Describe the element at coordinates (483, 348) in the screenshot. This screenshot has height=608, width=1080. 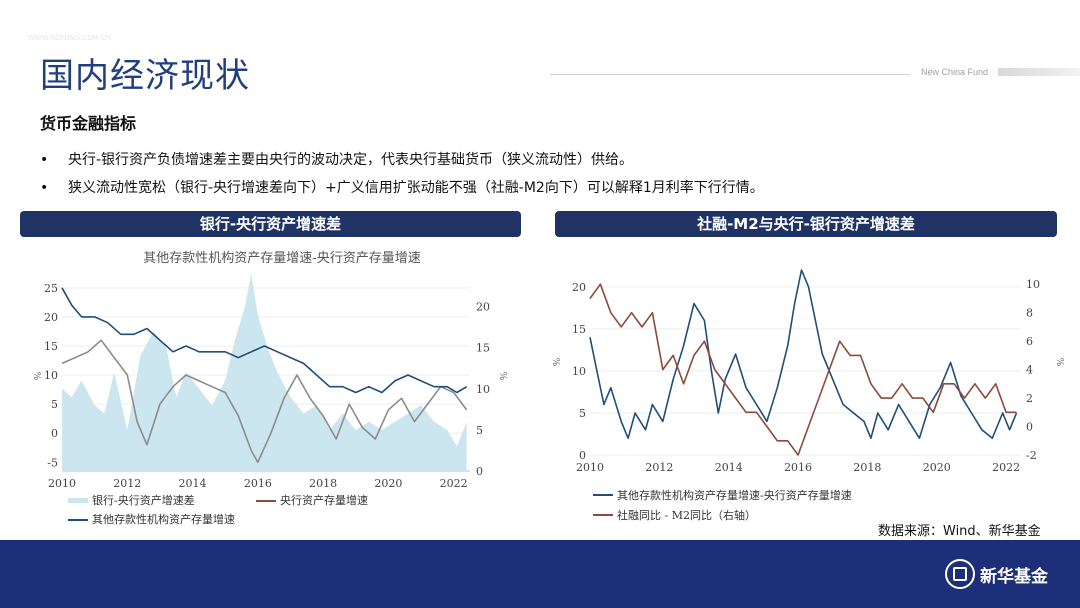
I see `y2-tick-label: 15` at that location.